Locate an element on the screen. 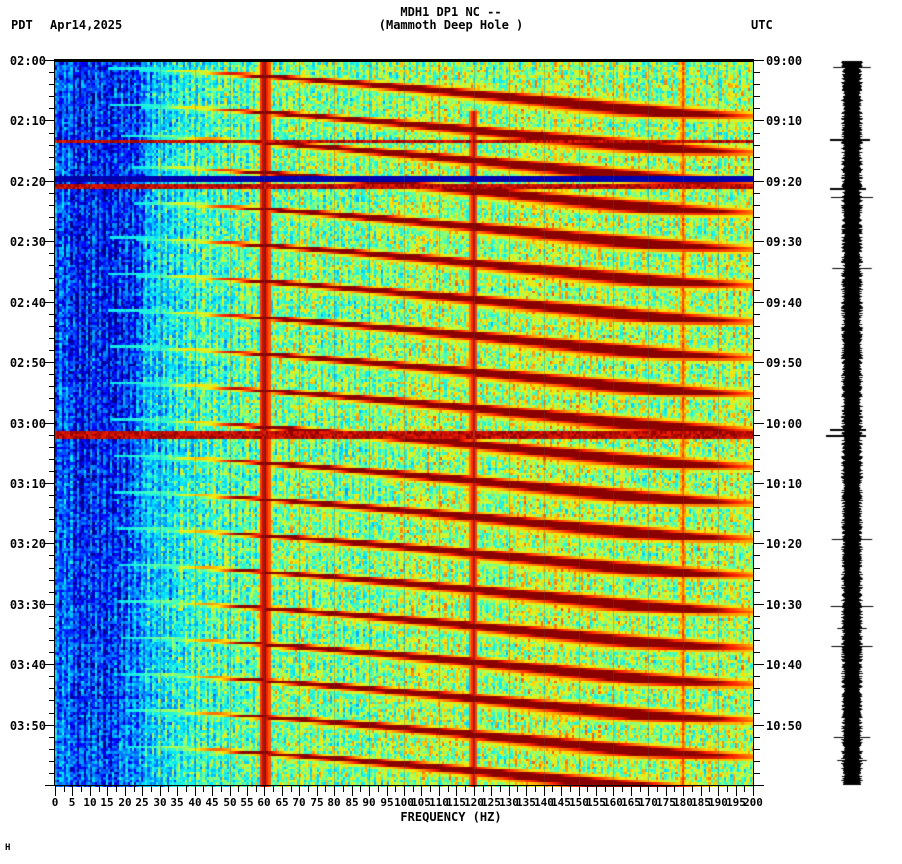 This screenshot has height=864, width=902. x-axis-label: 180 is located at coordinates (683, 802).